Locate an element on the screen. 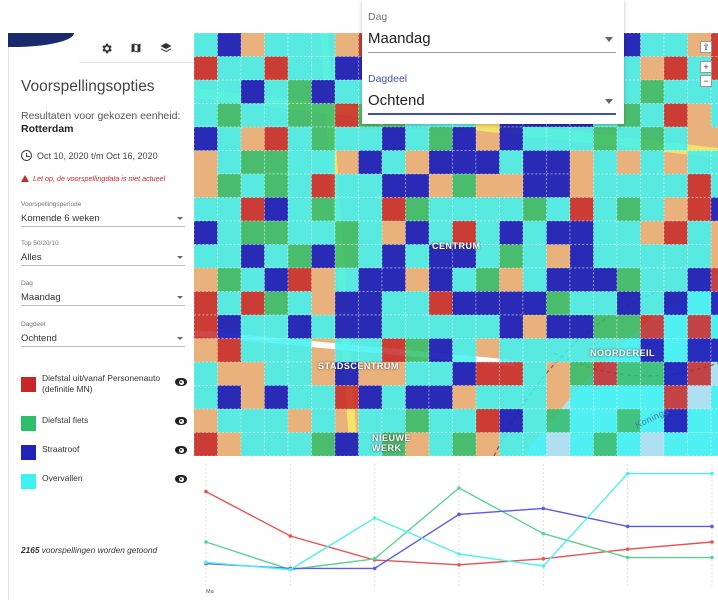  layers-icon is located at coordinates (166, 48).